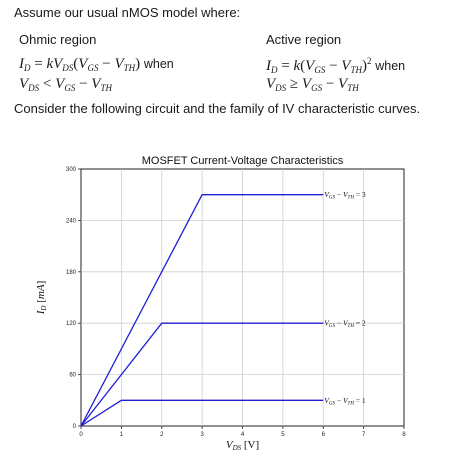 This screenshot has width=474, height=459. I want to click on active-current-equation: ID = k(VGS − VTH)2 when, so click(336, 65).